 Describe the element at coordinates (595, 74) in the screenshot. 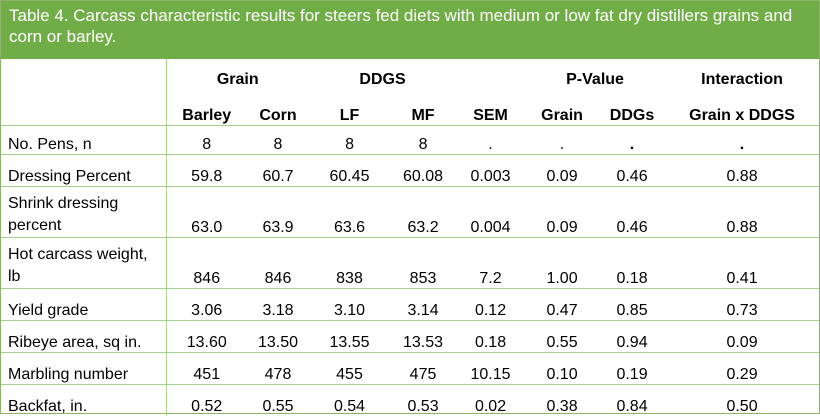

I see `group-header-pvalue: P-Value` at that location.